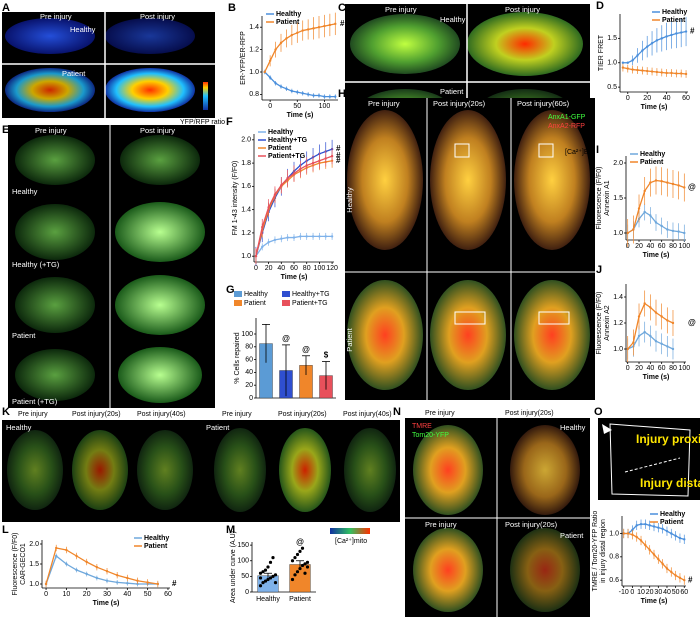 The height and width of the screenshot is (617, 700). Describe the element at coordinates (658, 592) in the screenshot. I see `x-tick-label: 30` at that location.